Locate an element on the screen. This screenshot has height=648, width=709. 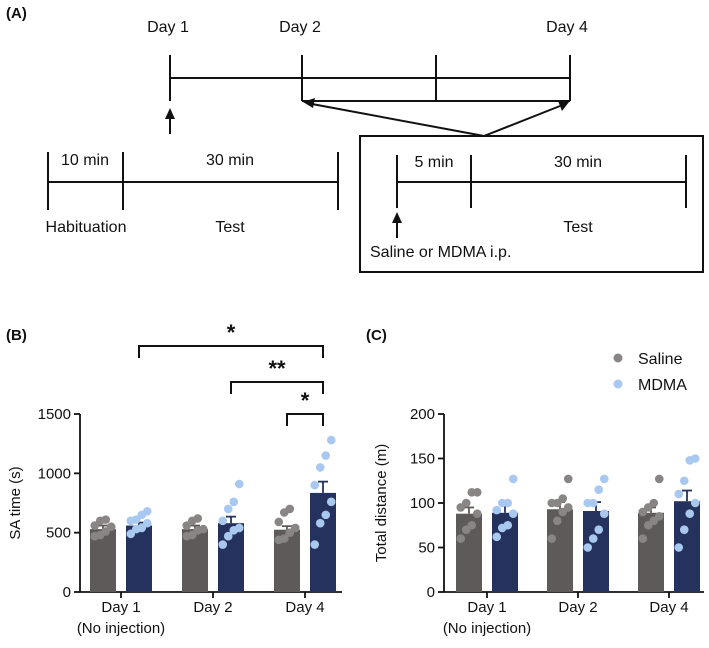
injection-label: Saline or MDMA i.p. is located at coordinates (440, 252).